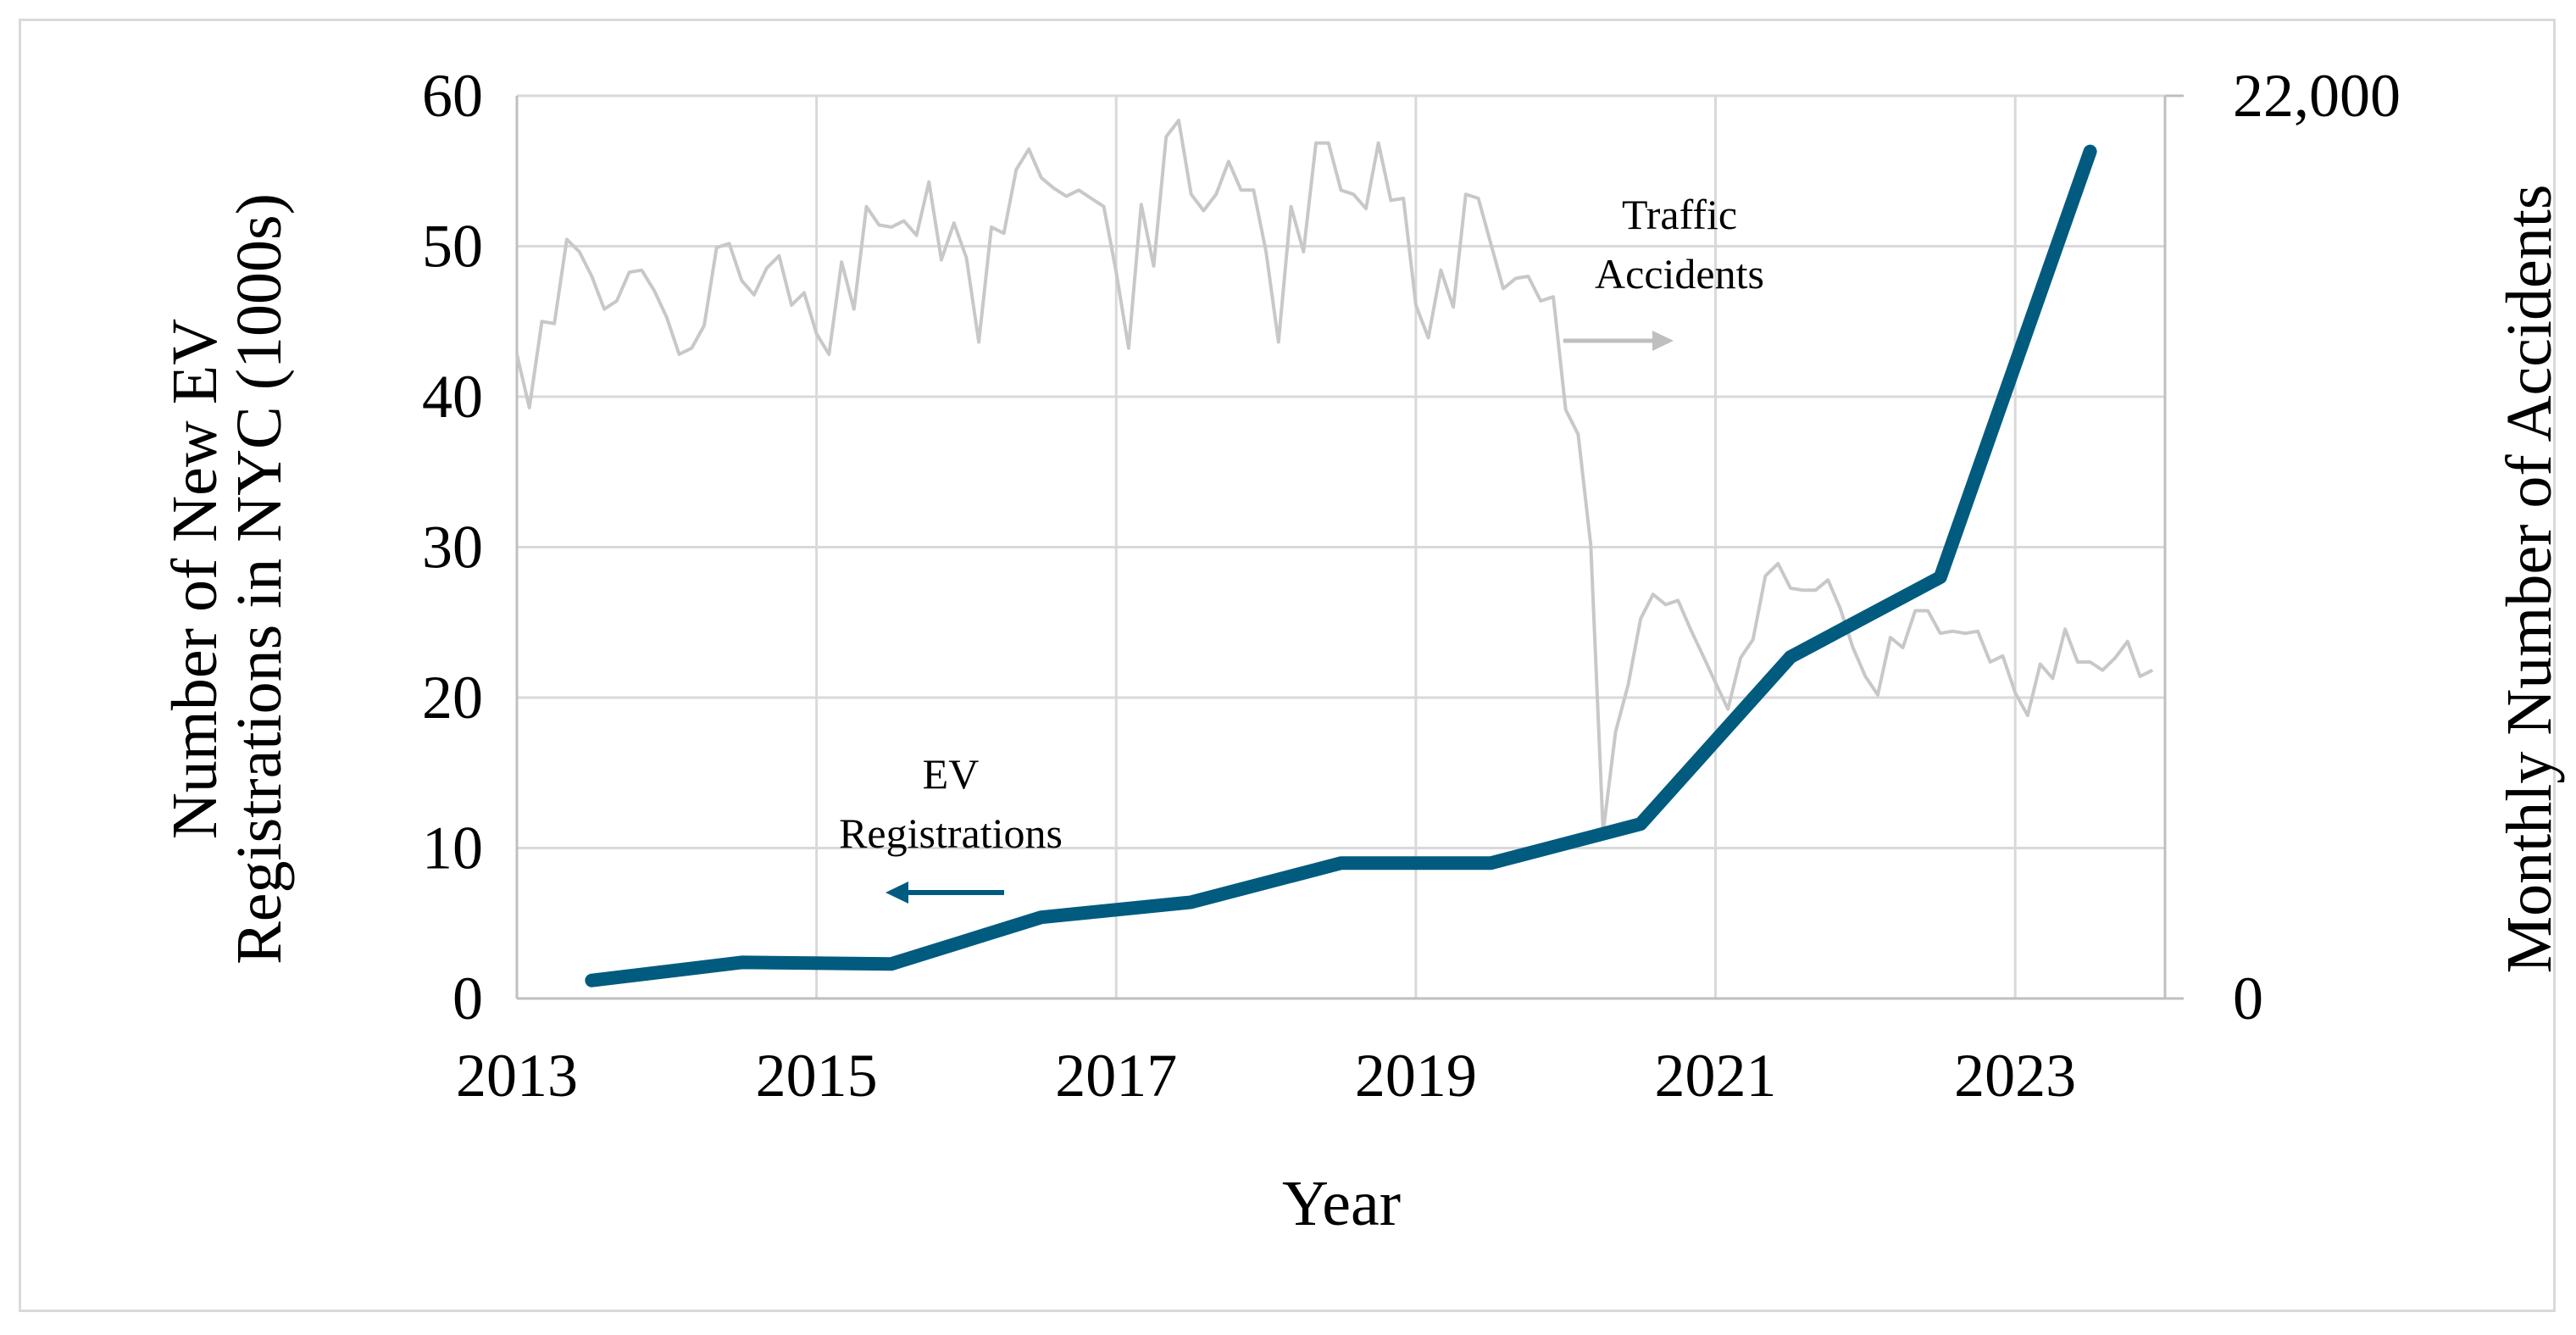 The image size is (2576, 1335). What do you see at coordinates (2015, 1076) in the screenshot?
I see `x-tick-label-5: 2023` at bounding box center [2015, 1076].